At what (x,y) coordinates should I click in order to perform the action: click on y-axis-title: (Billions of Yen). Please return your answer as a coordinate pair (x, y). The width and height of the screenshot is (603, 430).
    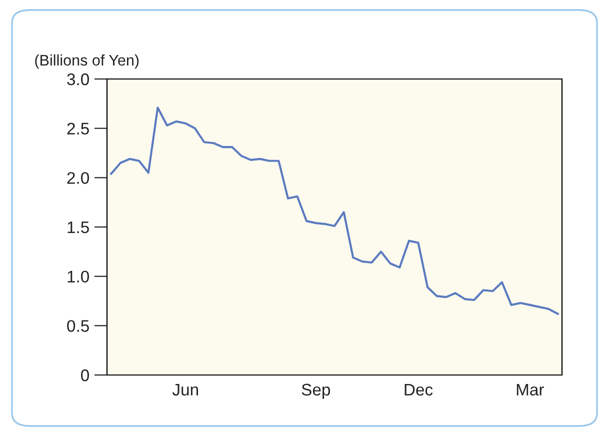
    Looking at the image, I should click on (87, 61).